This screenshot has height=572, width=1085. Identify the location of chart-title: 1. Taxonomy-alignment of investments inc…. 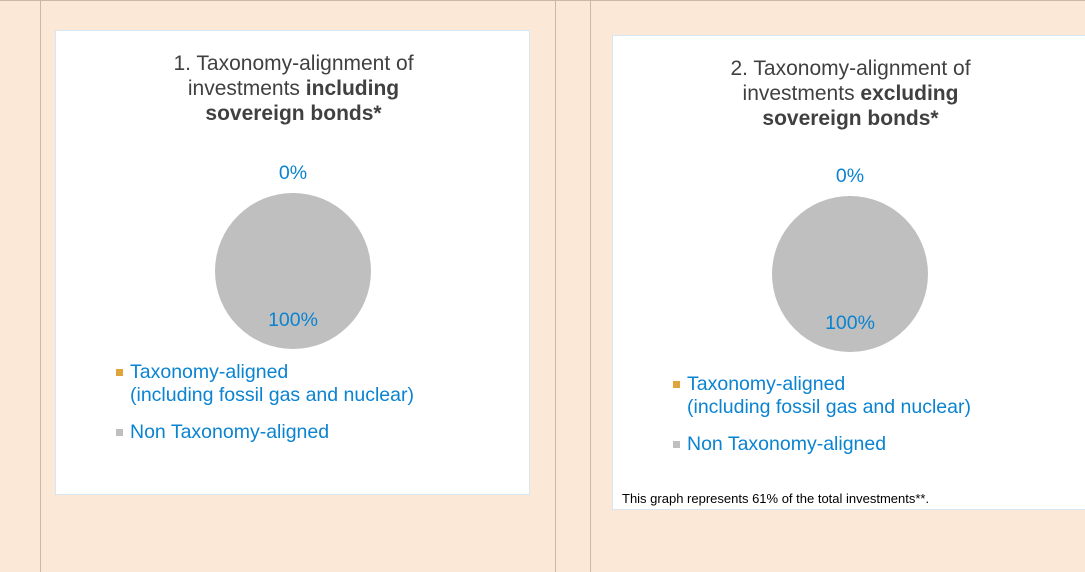
(293, 88).